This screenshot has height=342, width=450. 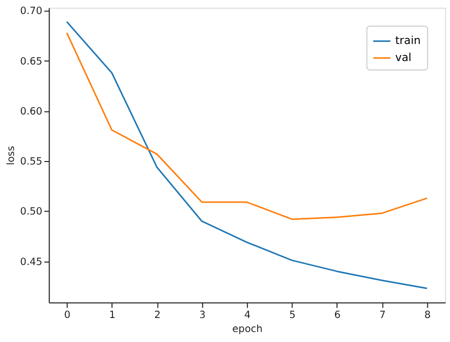 What do you see at coordinates (31, 212) in the screenshot?
I see `y-tick-label: 0.50` at bounding box center [31, 212].